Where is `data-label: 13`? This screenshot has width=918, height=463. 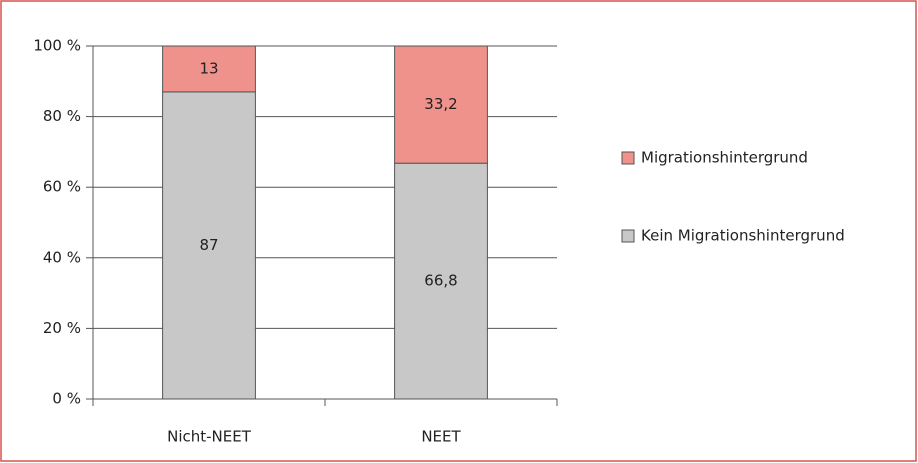 data-label: 13 is located at coordinates (208, 68).